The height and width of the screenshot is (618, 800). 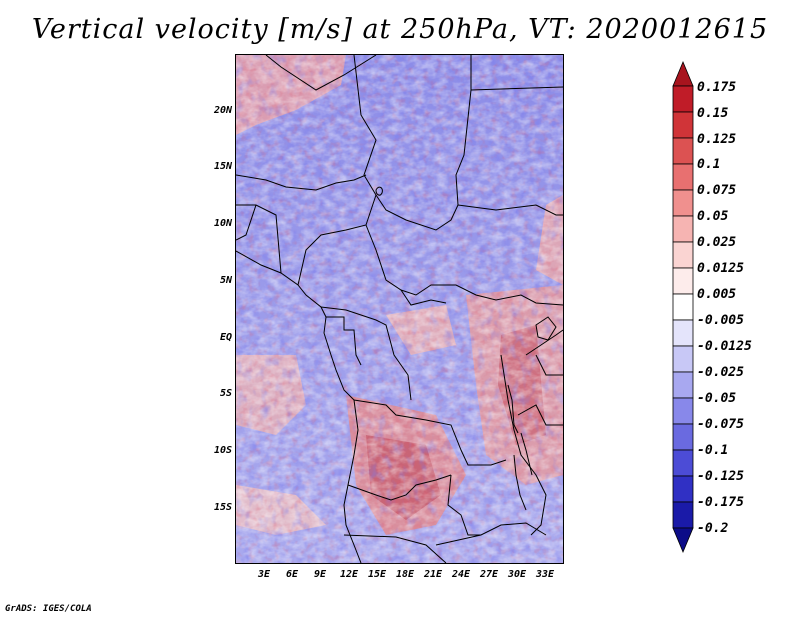 What do you see at coordinates (461, 574) in the screenshot?
I see `lon-label-24e: 24E` at bounding box center [461, 574].